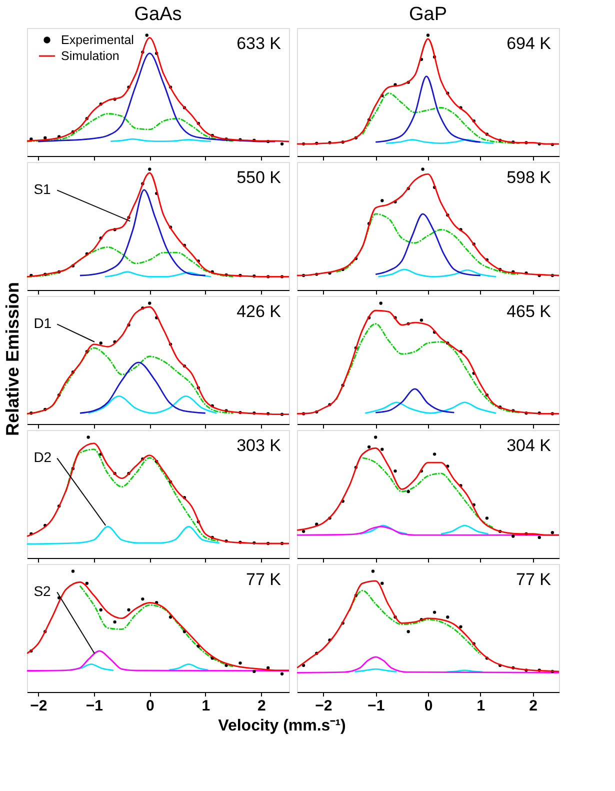  I want to click on y-axis-title: Relative Emission, so click(12, 359).